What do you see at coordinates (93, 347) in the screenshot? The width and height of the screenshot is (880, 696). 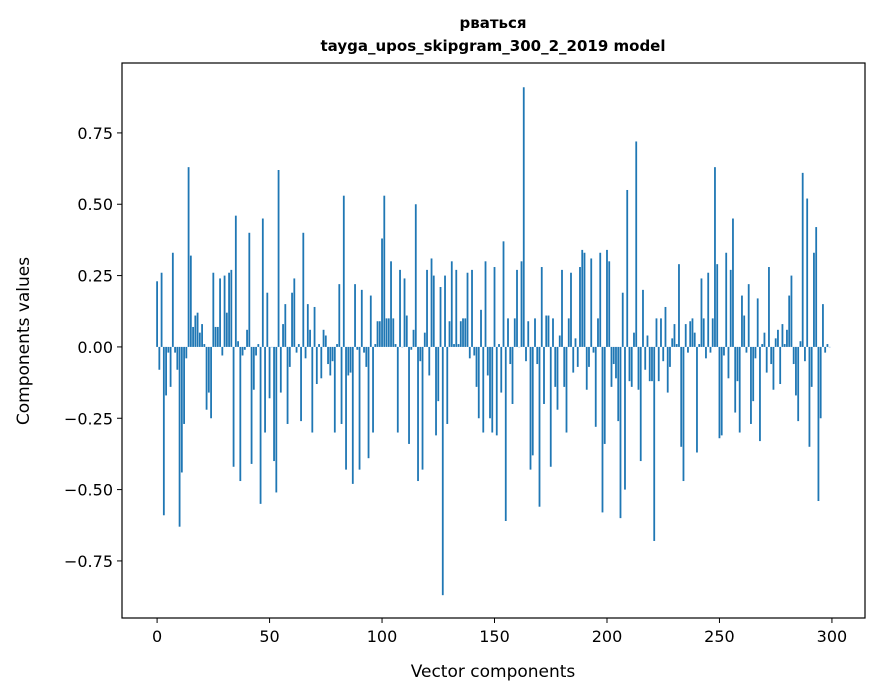 I see `y-axis: −0.75 −0.50 −0.25 0.00 0.25 0.50 0.75` at bounding box center [93, 347].